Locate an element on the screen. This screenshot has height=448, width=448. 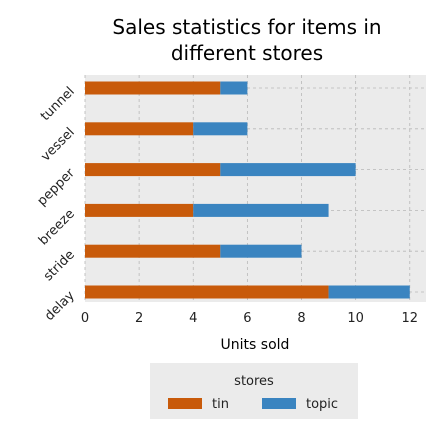
bar-tin-tunnel is located at coordinates (153, 88).